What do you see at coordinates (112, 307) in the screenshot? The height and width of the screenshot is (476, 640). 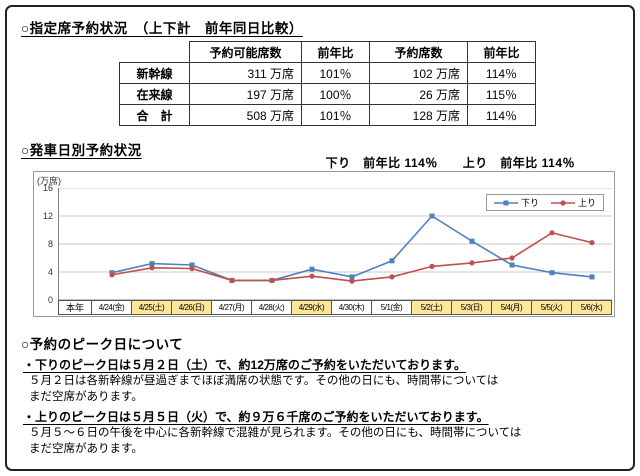 I see `x-axis-date-cell: 4/24(金)` at bounding box center [112, 307].